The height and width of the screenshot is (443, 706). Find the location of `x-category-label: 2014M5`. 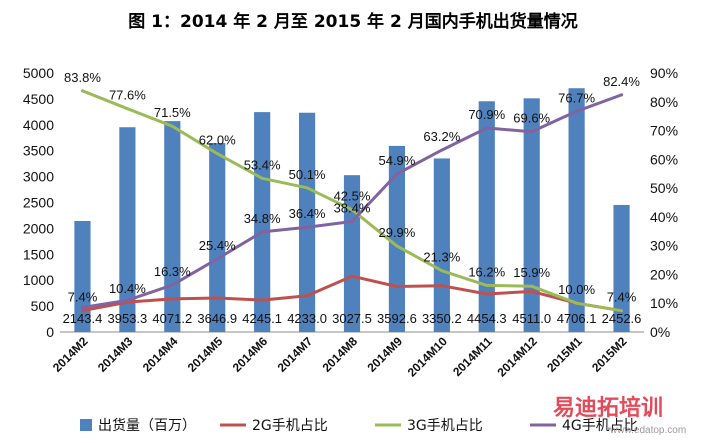

x-category-label: 2014M5 is located at coordinates (205, 354).